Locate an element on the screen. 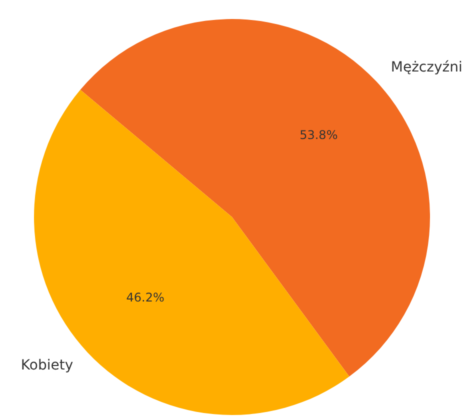 This screenshot has height=416, width=473. slice-label: Kobiety is located at coordinates (47, 366).